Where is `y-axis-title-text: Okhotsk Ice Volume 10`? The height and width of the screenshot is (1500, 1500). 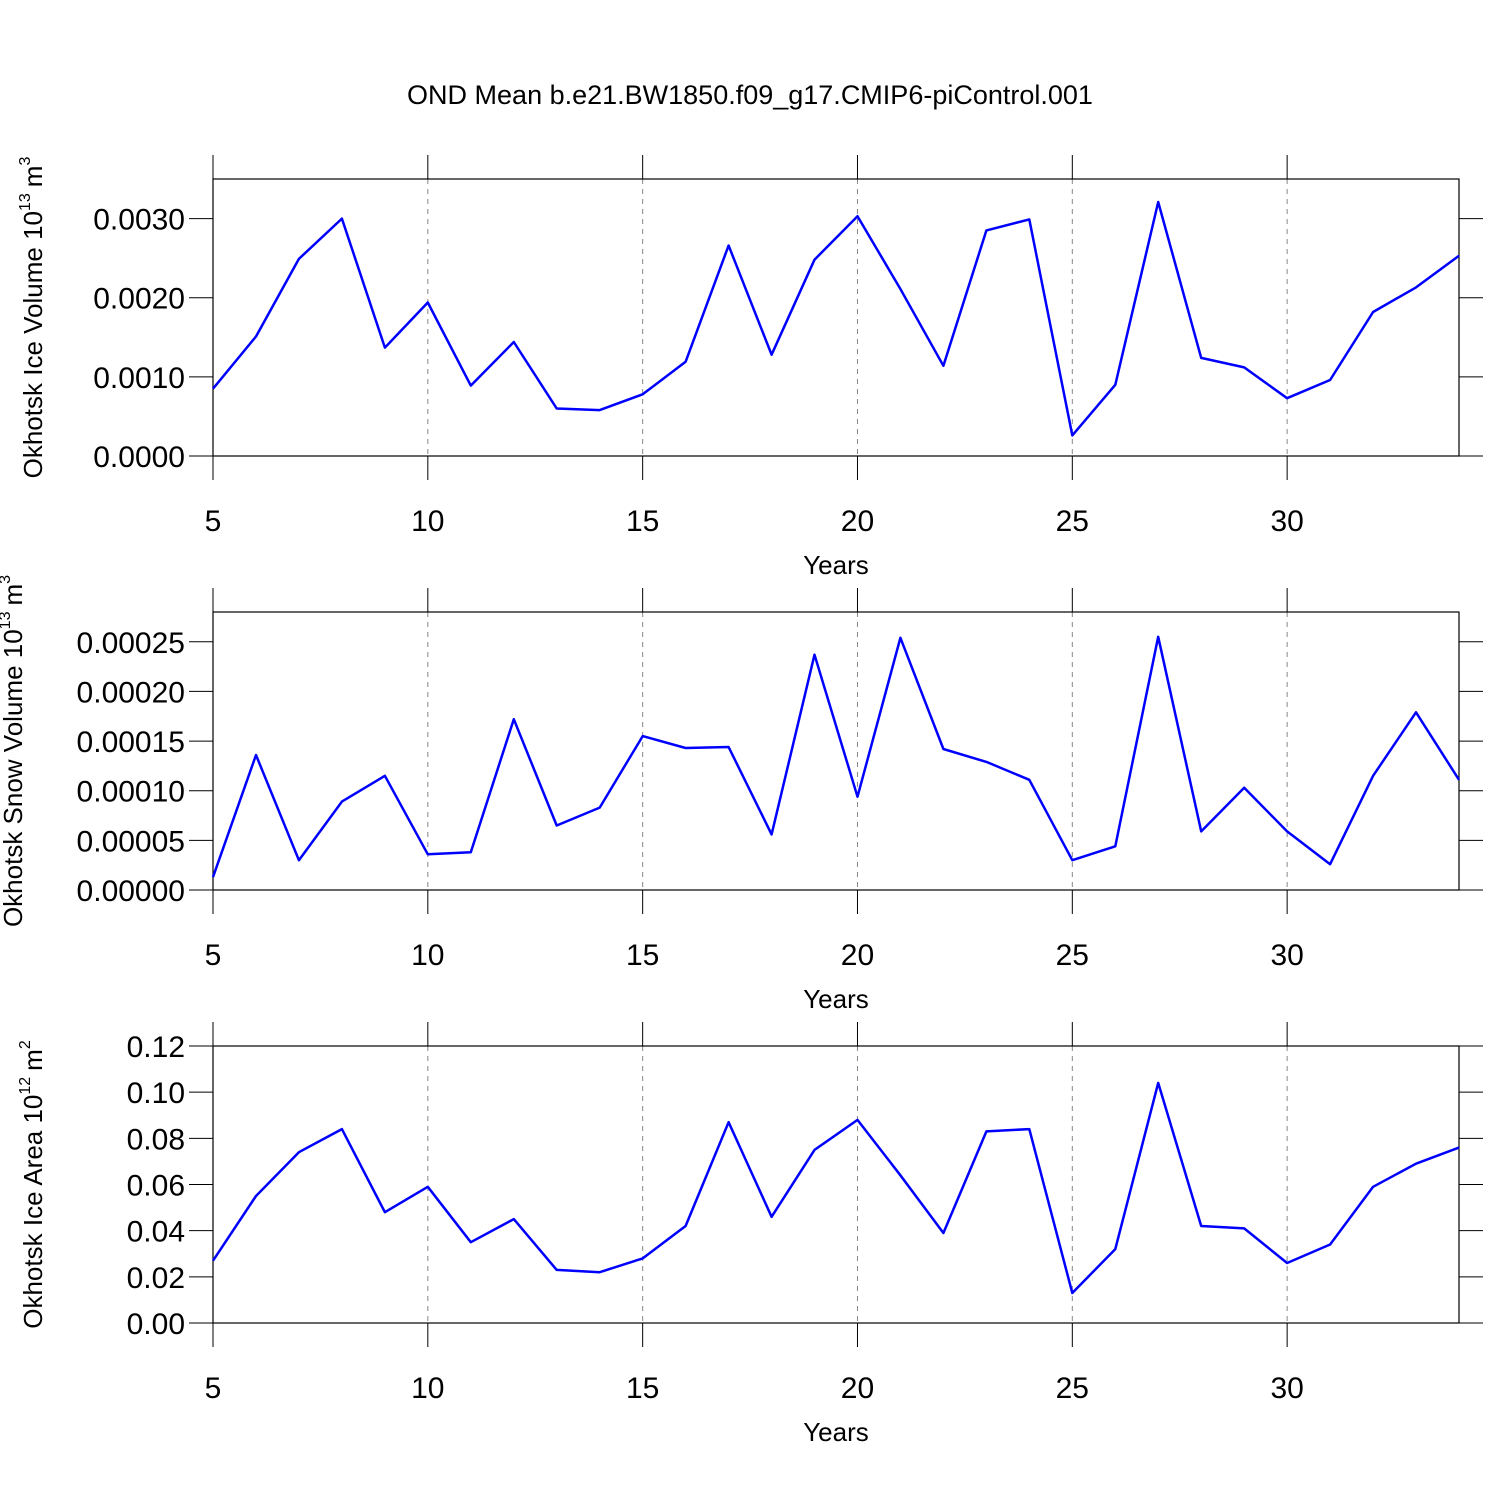 y-axis-title-text: Okhotsk Ice Volume 10 is located at coordinates (33, 344).